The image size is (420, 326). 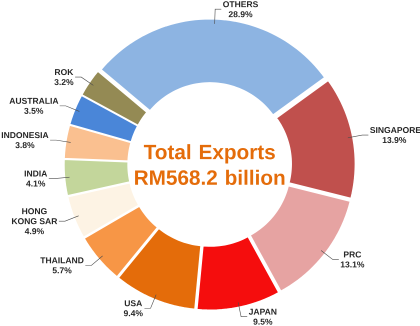 What do you see at coordinates (262, 321) in the screenshot?
I see `data-label: 9.5%` at bounding box center [262, 321].